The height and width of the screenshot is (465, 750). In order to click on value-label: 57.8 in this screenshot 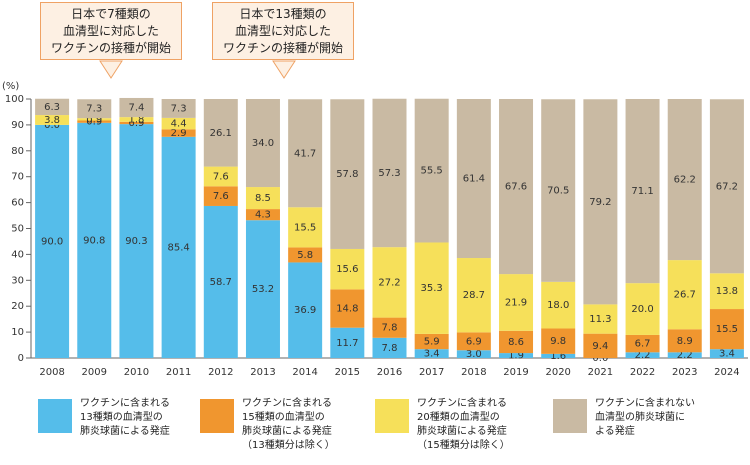, I will do `click(347, 174)`.